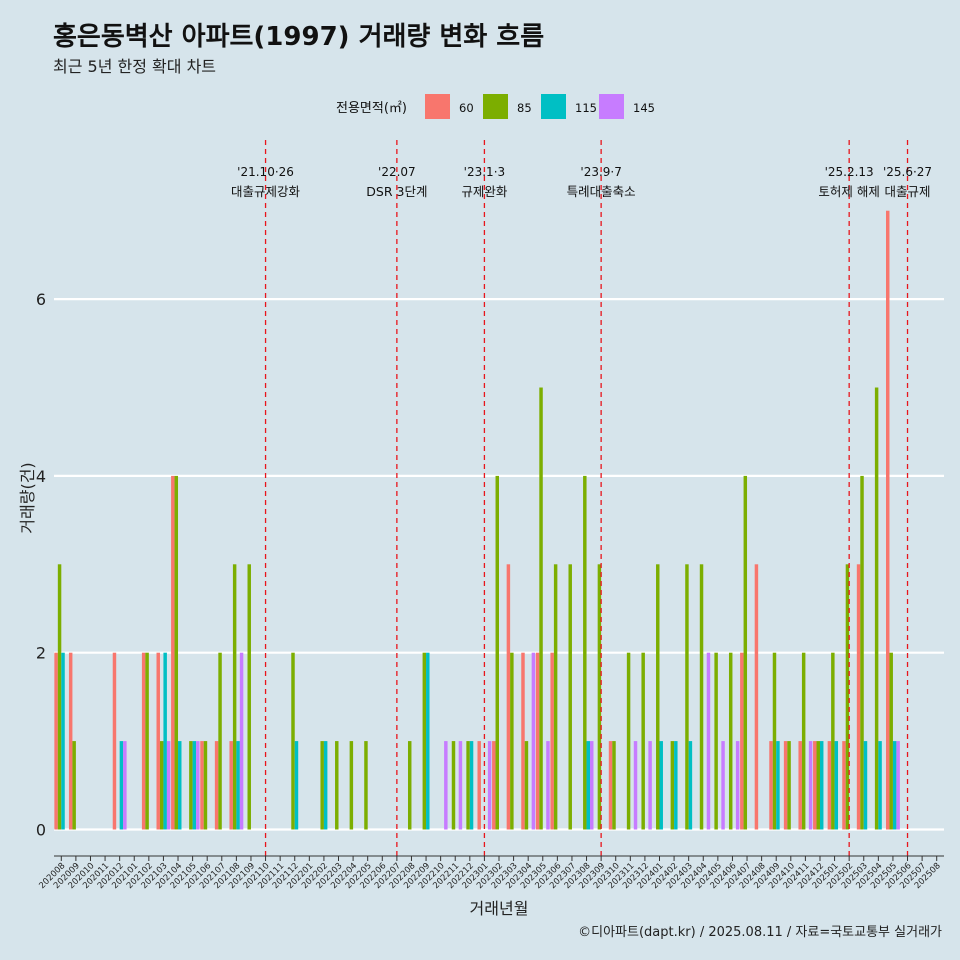  What do you see at coordinates (135, 66) in the screenshot?
I see `chart-subtitle: 최근 5년 한정 확대 차트` at bounding box center [135, 66].